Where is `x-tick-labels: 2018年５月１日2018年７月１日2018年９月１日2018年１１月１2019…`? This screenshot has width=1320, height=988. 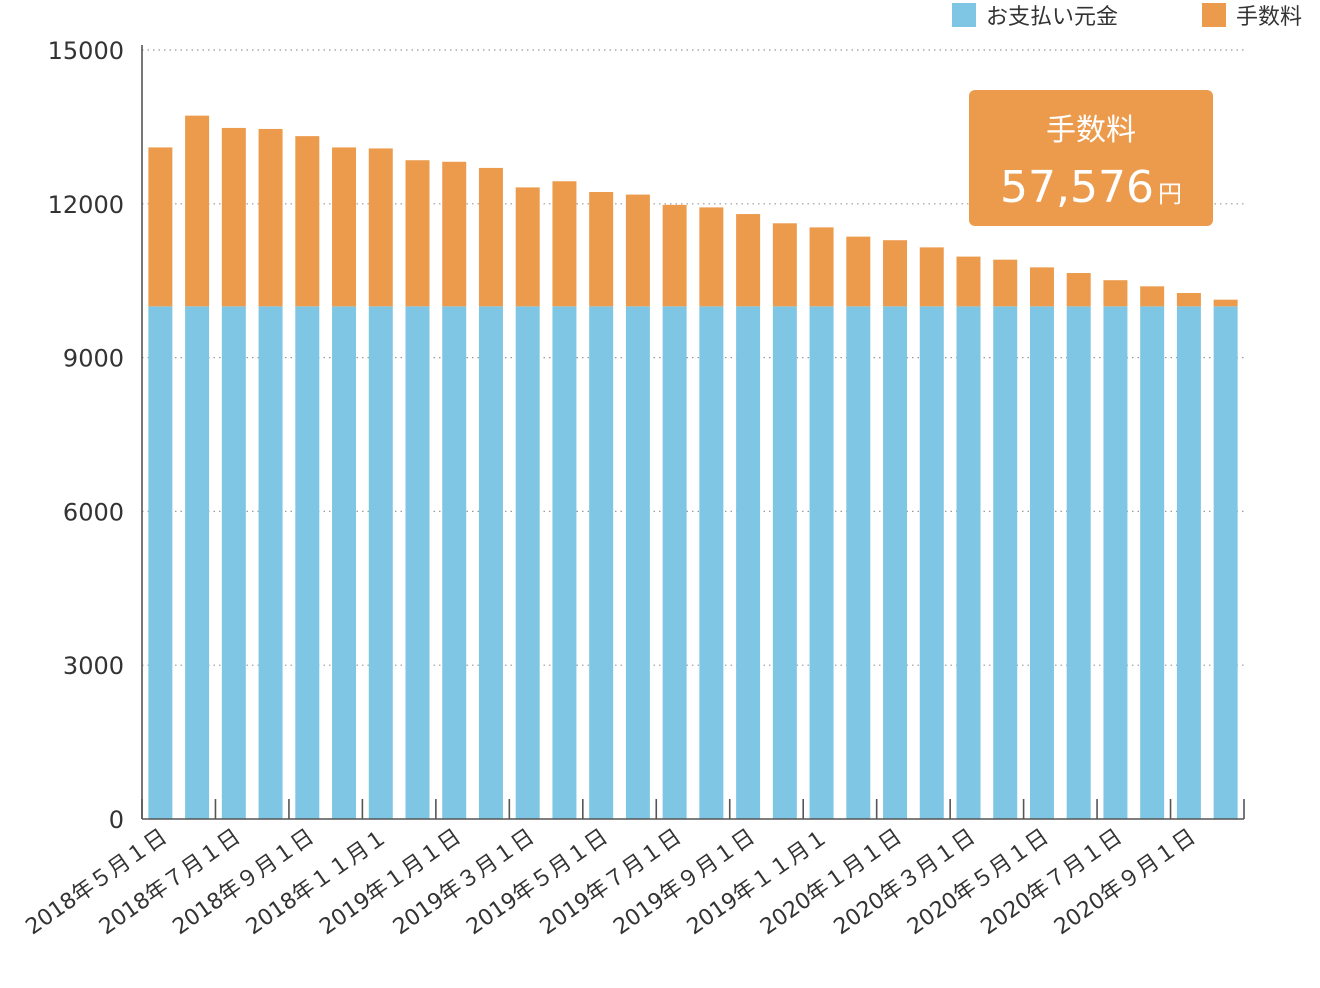 x-tick-labels: 2018年５月１日2018年７月１日2018年９月１日2018年１１月１2019… is located at coordinates (610, 882).